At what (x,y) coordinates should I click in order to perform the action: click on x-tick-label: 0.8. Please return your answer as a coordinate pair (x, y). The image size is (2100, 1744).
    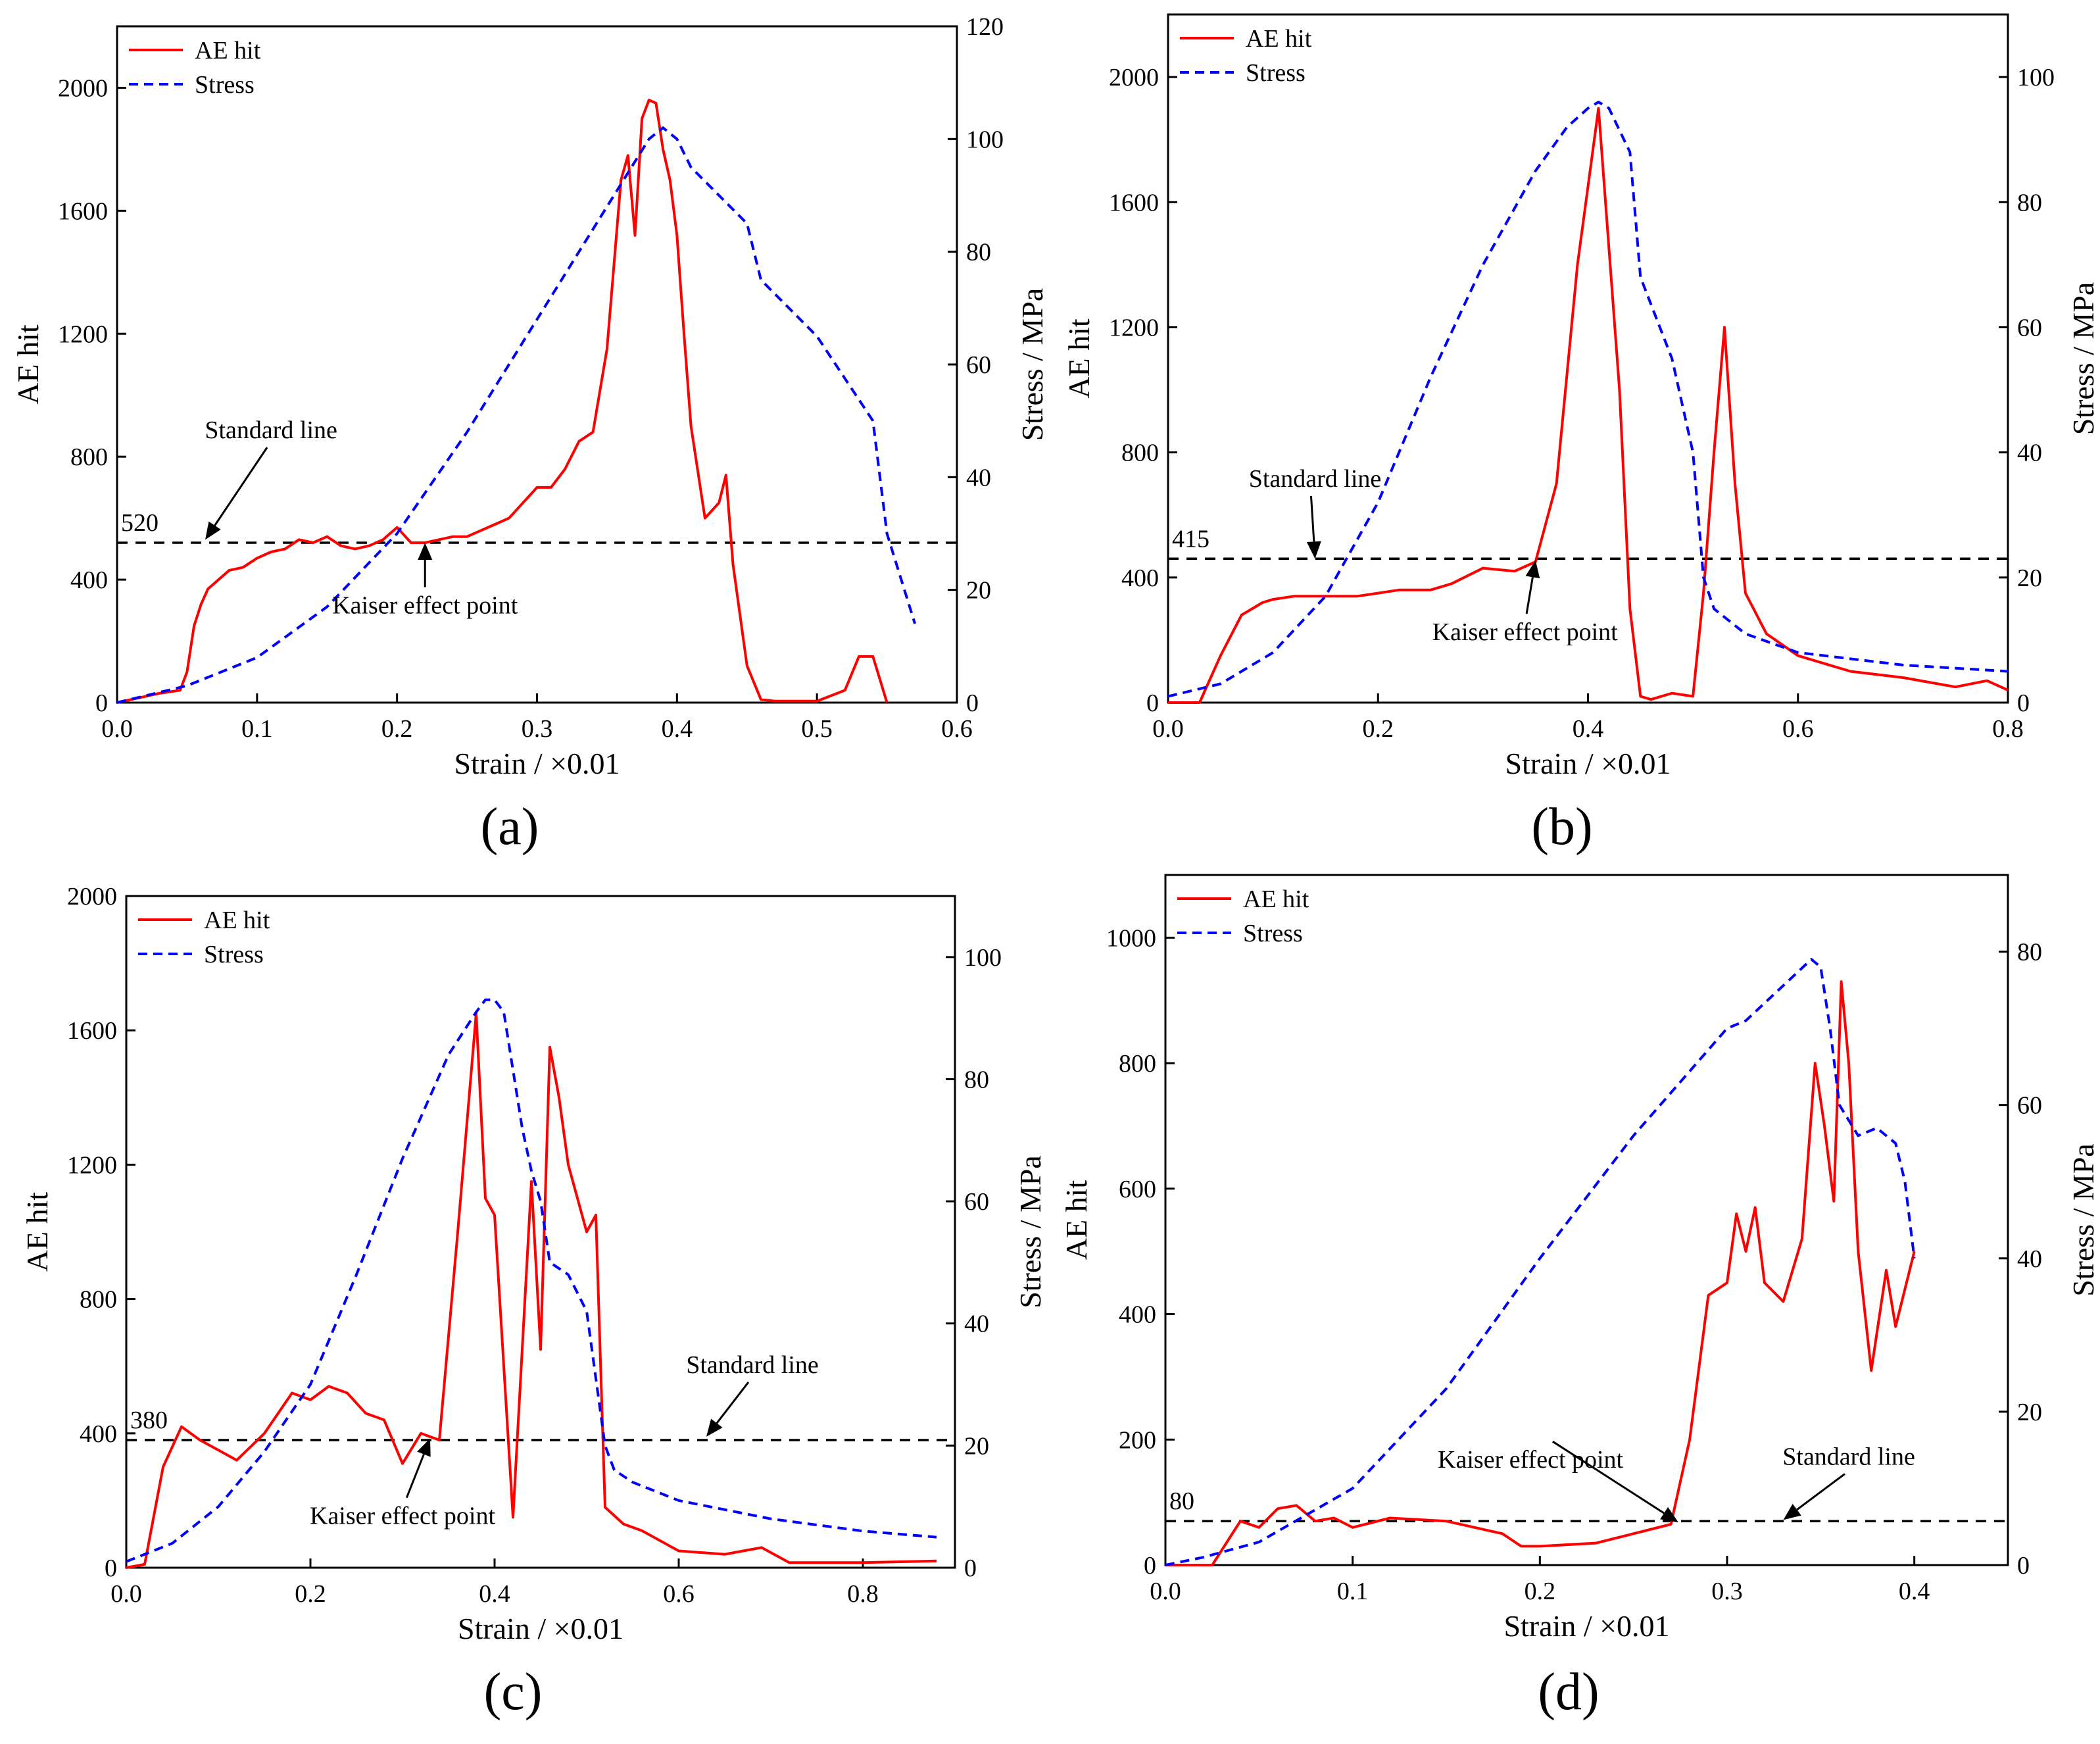
    Looking at the image, I should click on (863, 1594).